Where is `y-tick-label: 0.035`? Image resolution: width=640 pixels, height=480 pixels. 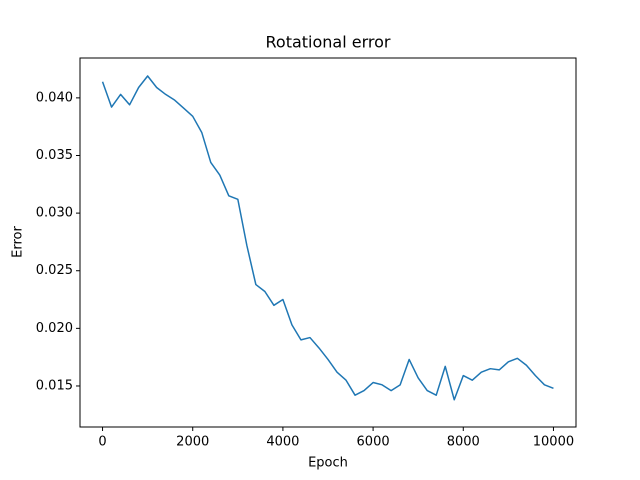 y-tick-label: 0.035 is located at coordinates (54, 155).